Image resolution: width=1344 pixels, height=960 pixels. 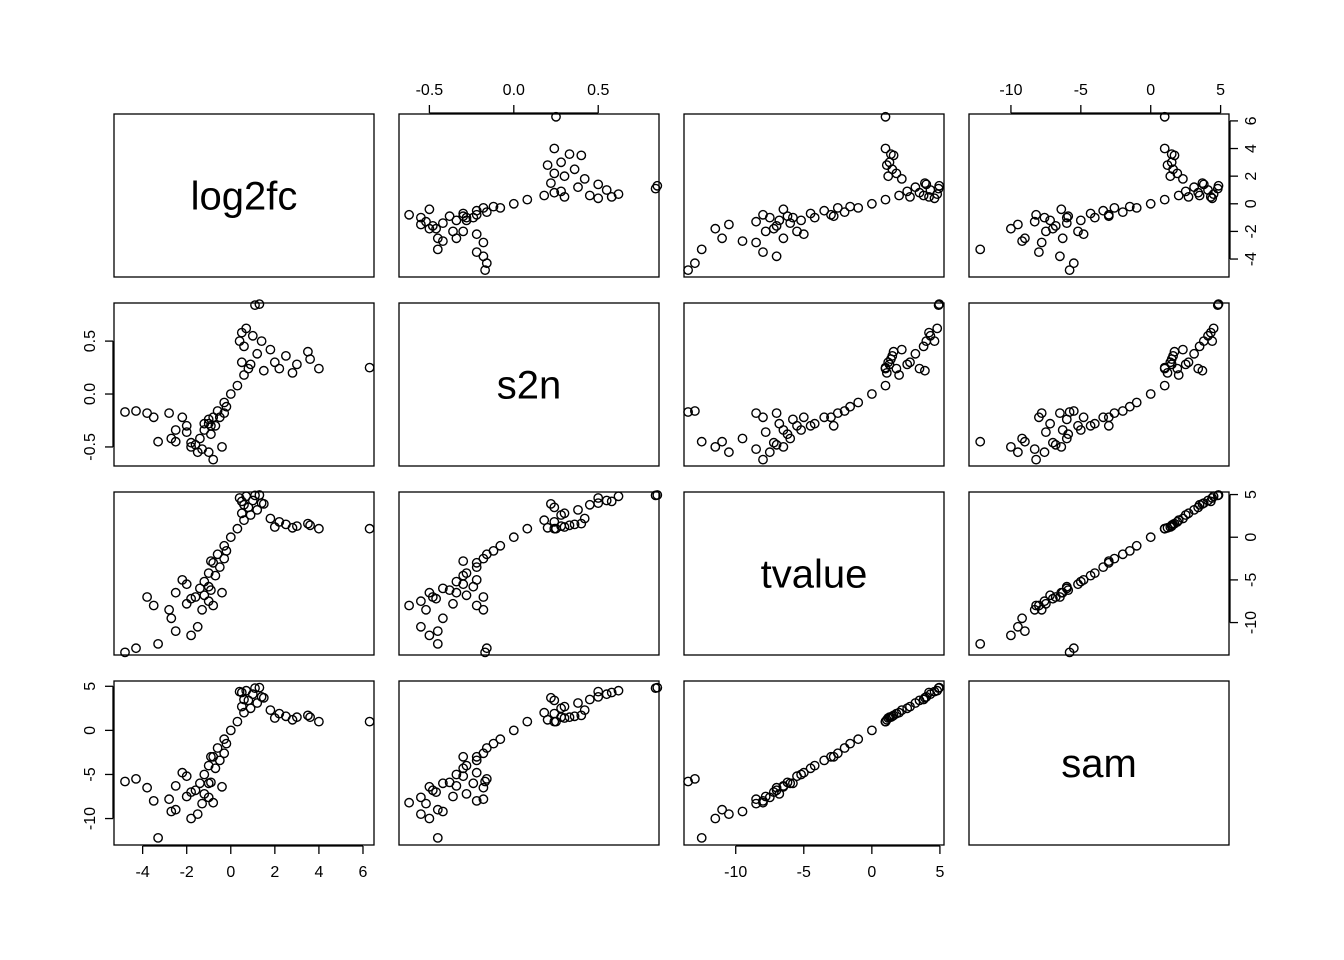 What do you see at coordinates (814, 383) in the screenshot?
I see `panel-s2n-vs-tvalue` at bounding box center [814, 383].